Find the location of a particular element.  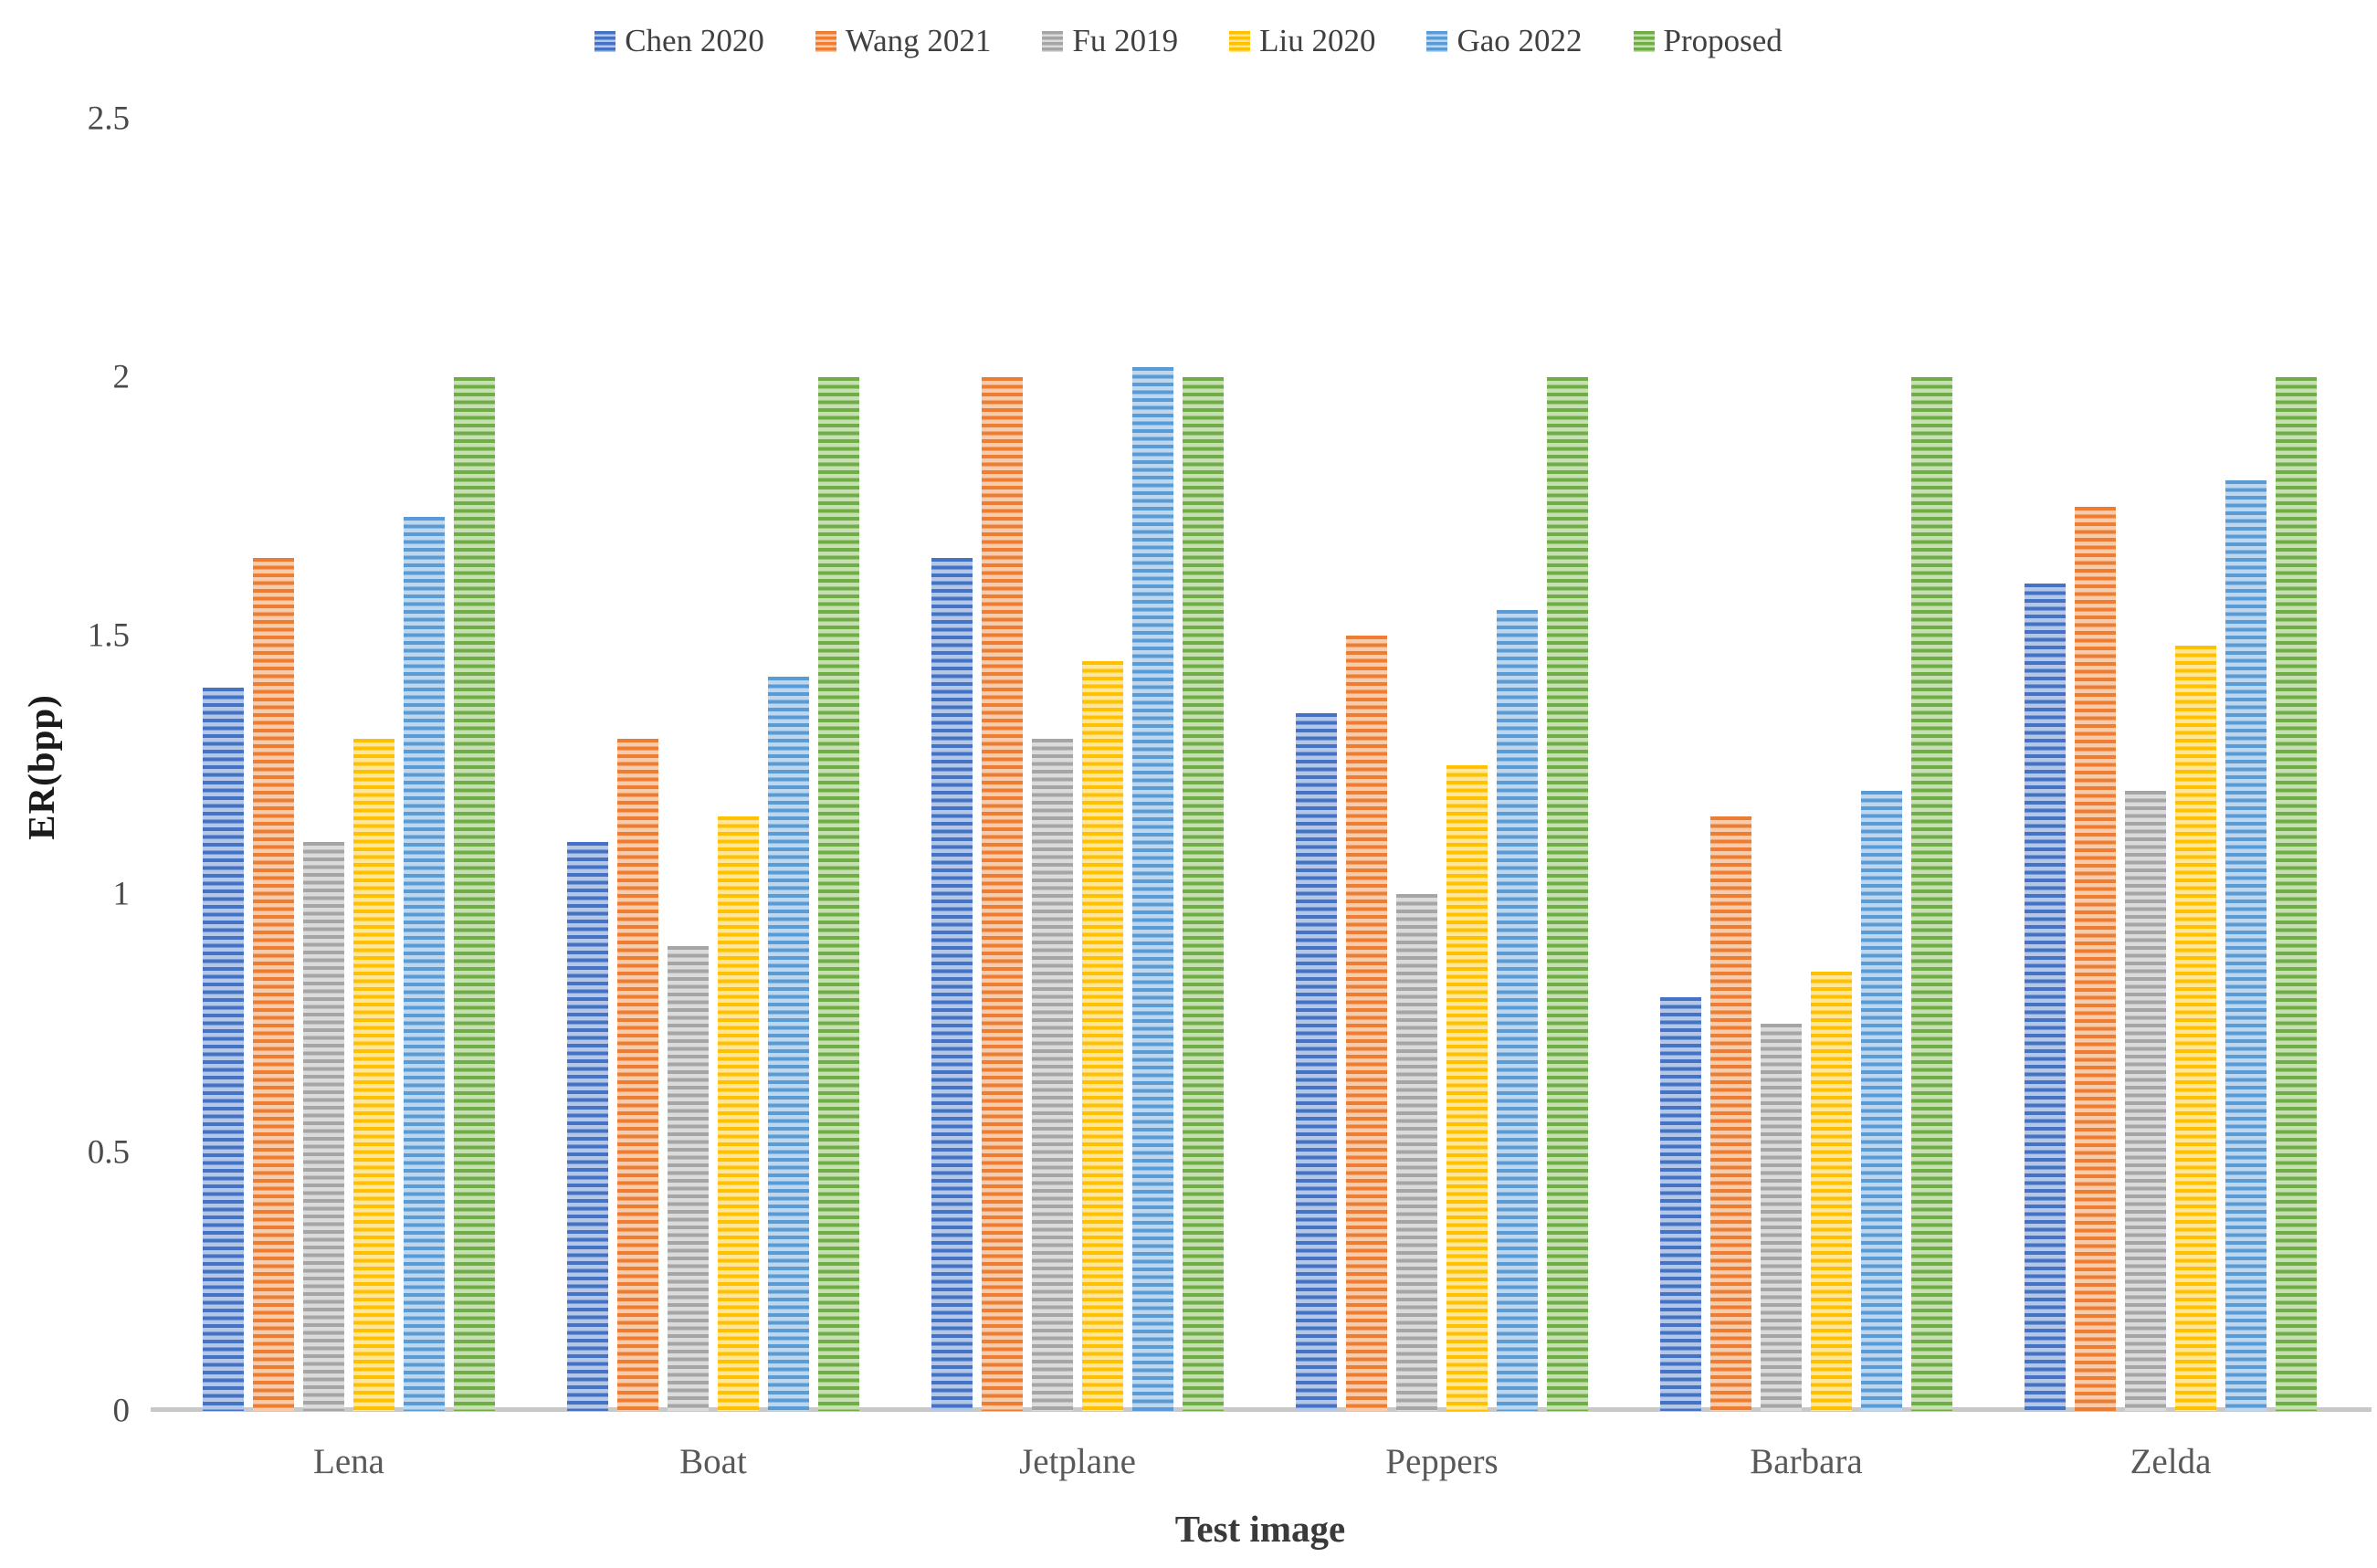

legend-item: Liu 2020 is located at coordinates (1302, 41).